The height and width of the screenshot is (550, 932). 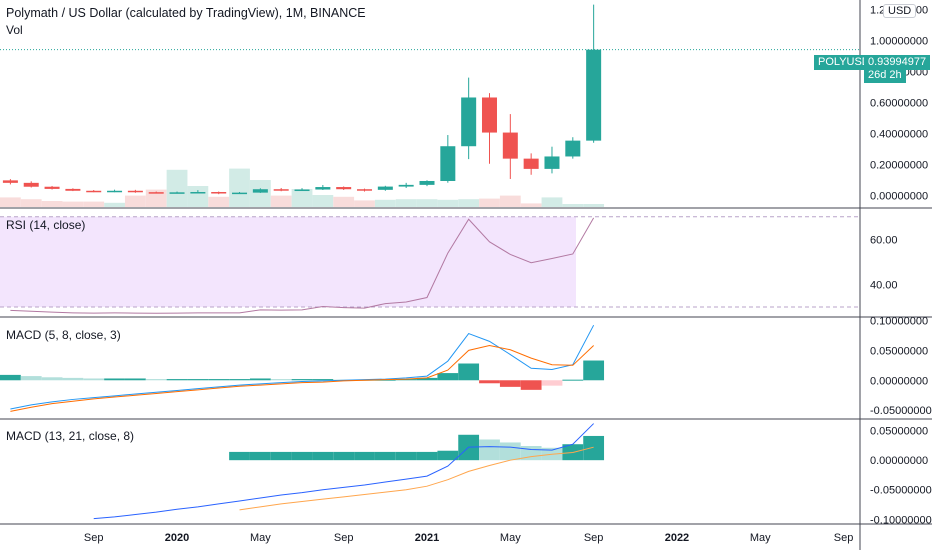 I want to click on macd-5-8-label: MACD (5, 8, close, 3), so click(x=63, y=335).